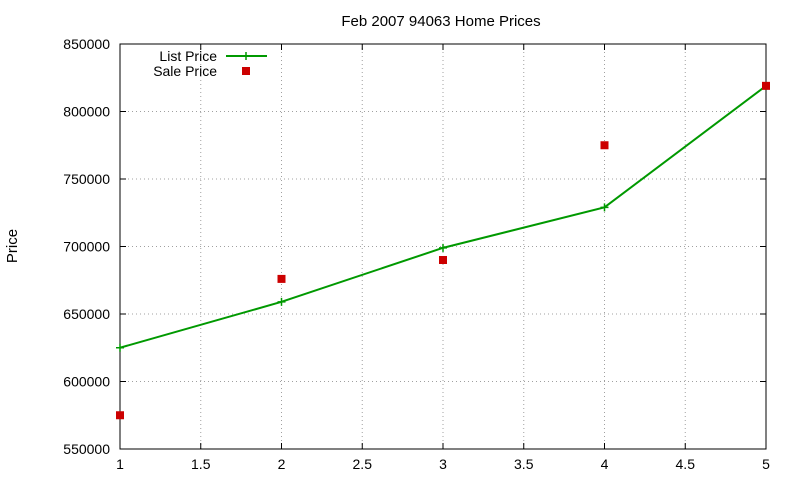  I want to click on legend-label: List Price, so click(188, 56).